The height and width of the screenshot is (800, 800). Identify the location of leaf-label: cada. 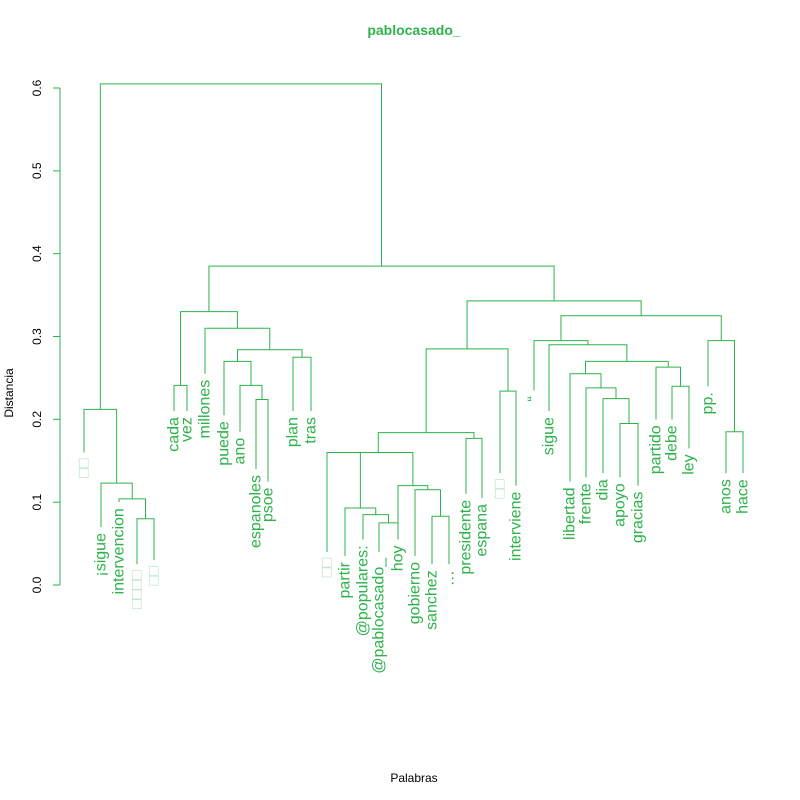
(174, 434).